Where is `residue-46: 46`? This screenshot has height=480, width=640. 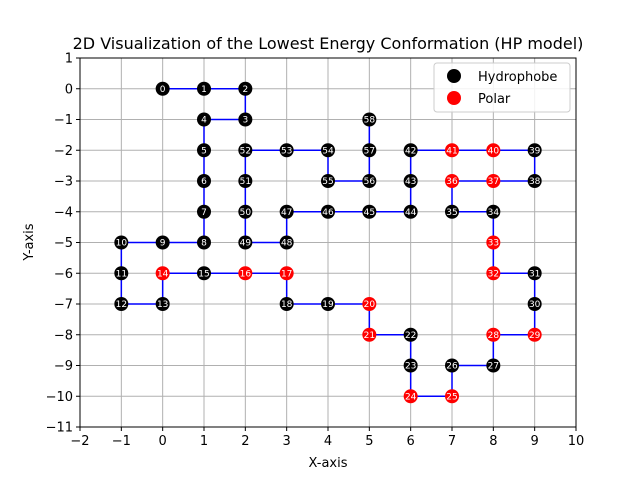
residue-46: 46 is located at coordinates (328, 211).